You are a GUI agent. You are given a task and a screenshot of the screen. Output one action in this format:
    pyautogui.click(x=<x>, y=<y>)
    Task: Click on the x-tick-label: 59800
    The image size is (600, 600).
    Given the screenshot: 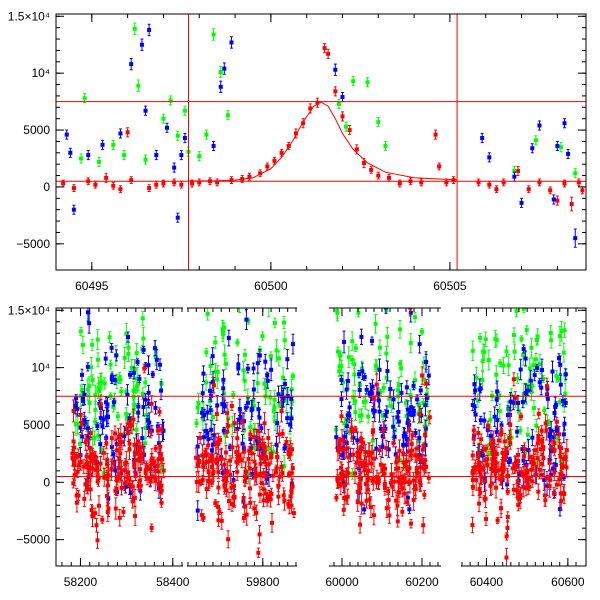 What is the action you would take?
    pyautogui.click(x=263, y=582)
    